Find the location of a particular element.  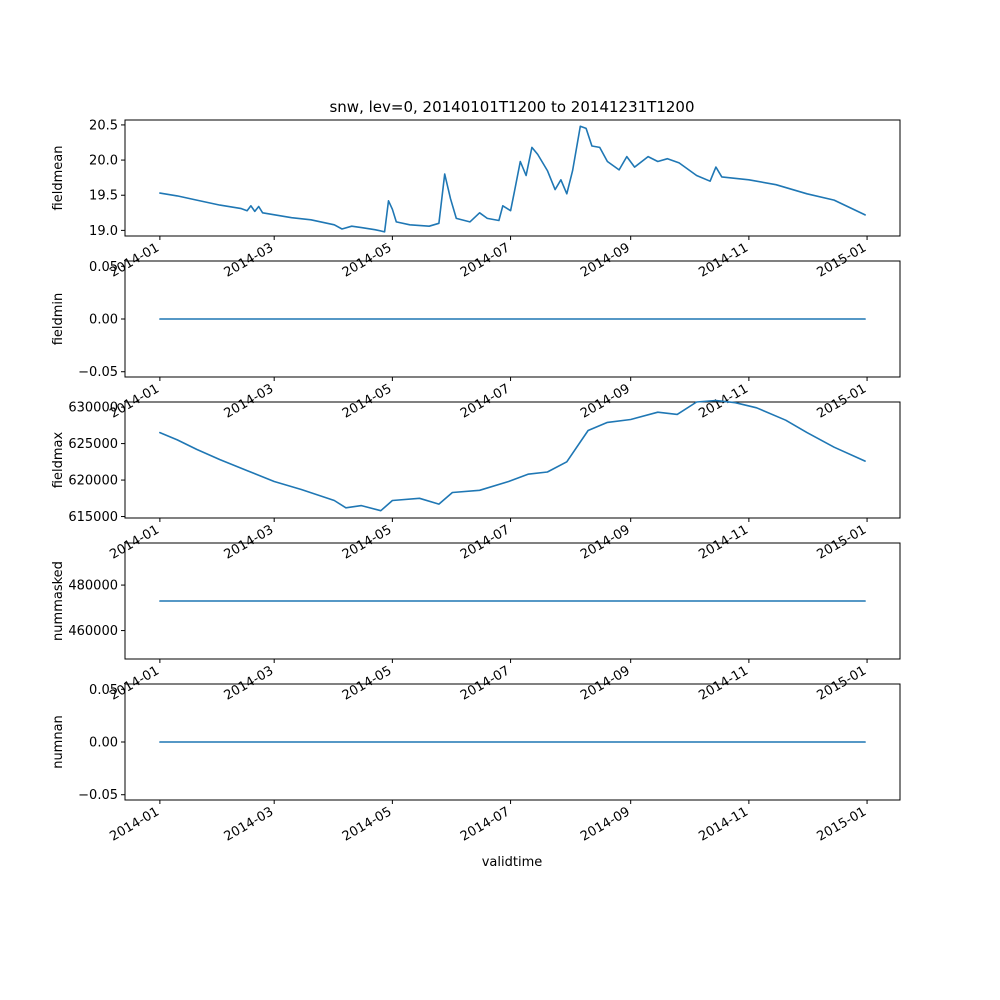

x-tick-label: 2014-05 is located at coordinates (367, 824).